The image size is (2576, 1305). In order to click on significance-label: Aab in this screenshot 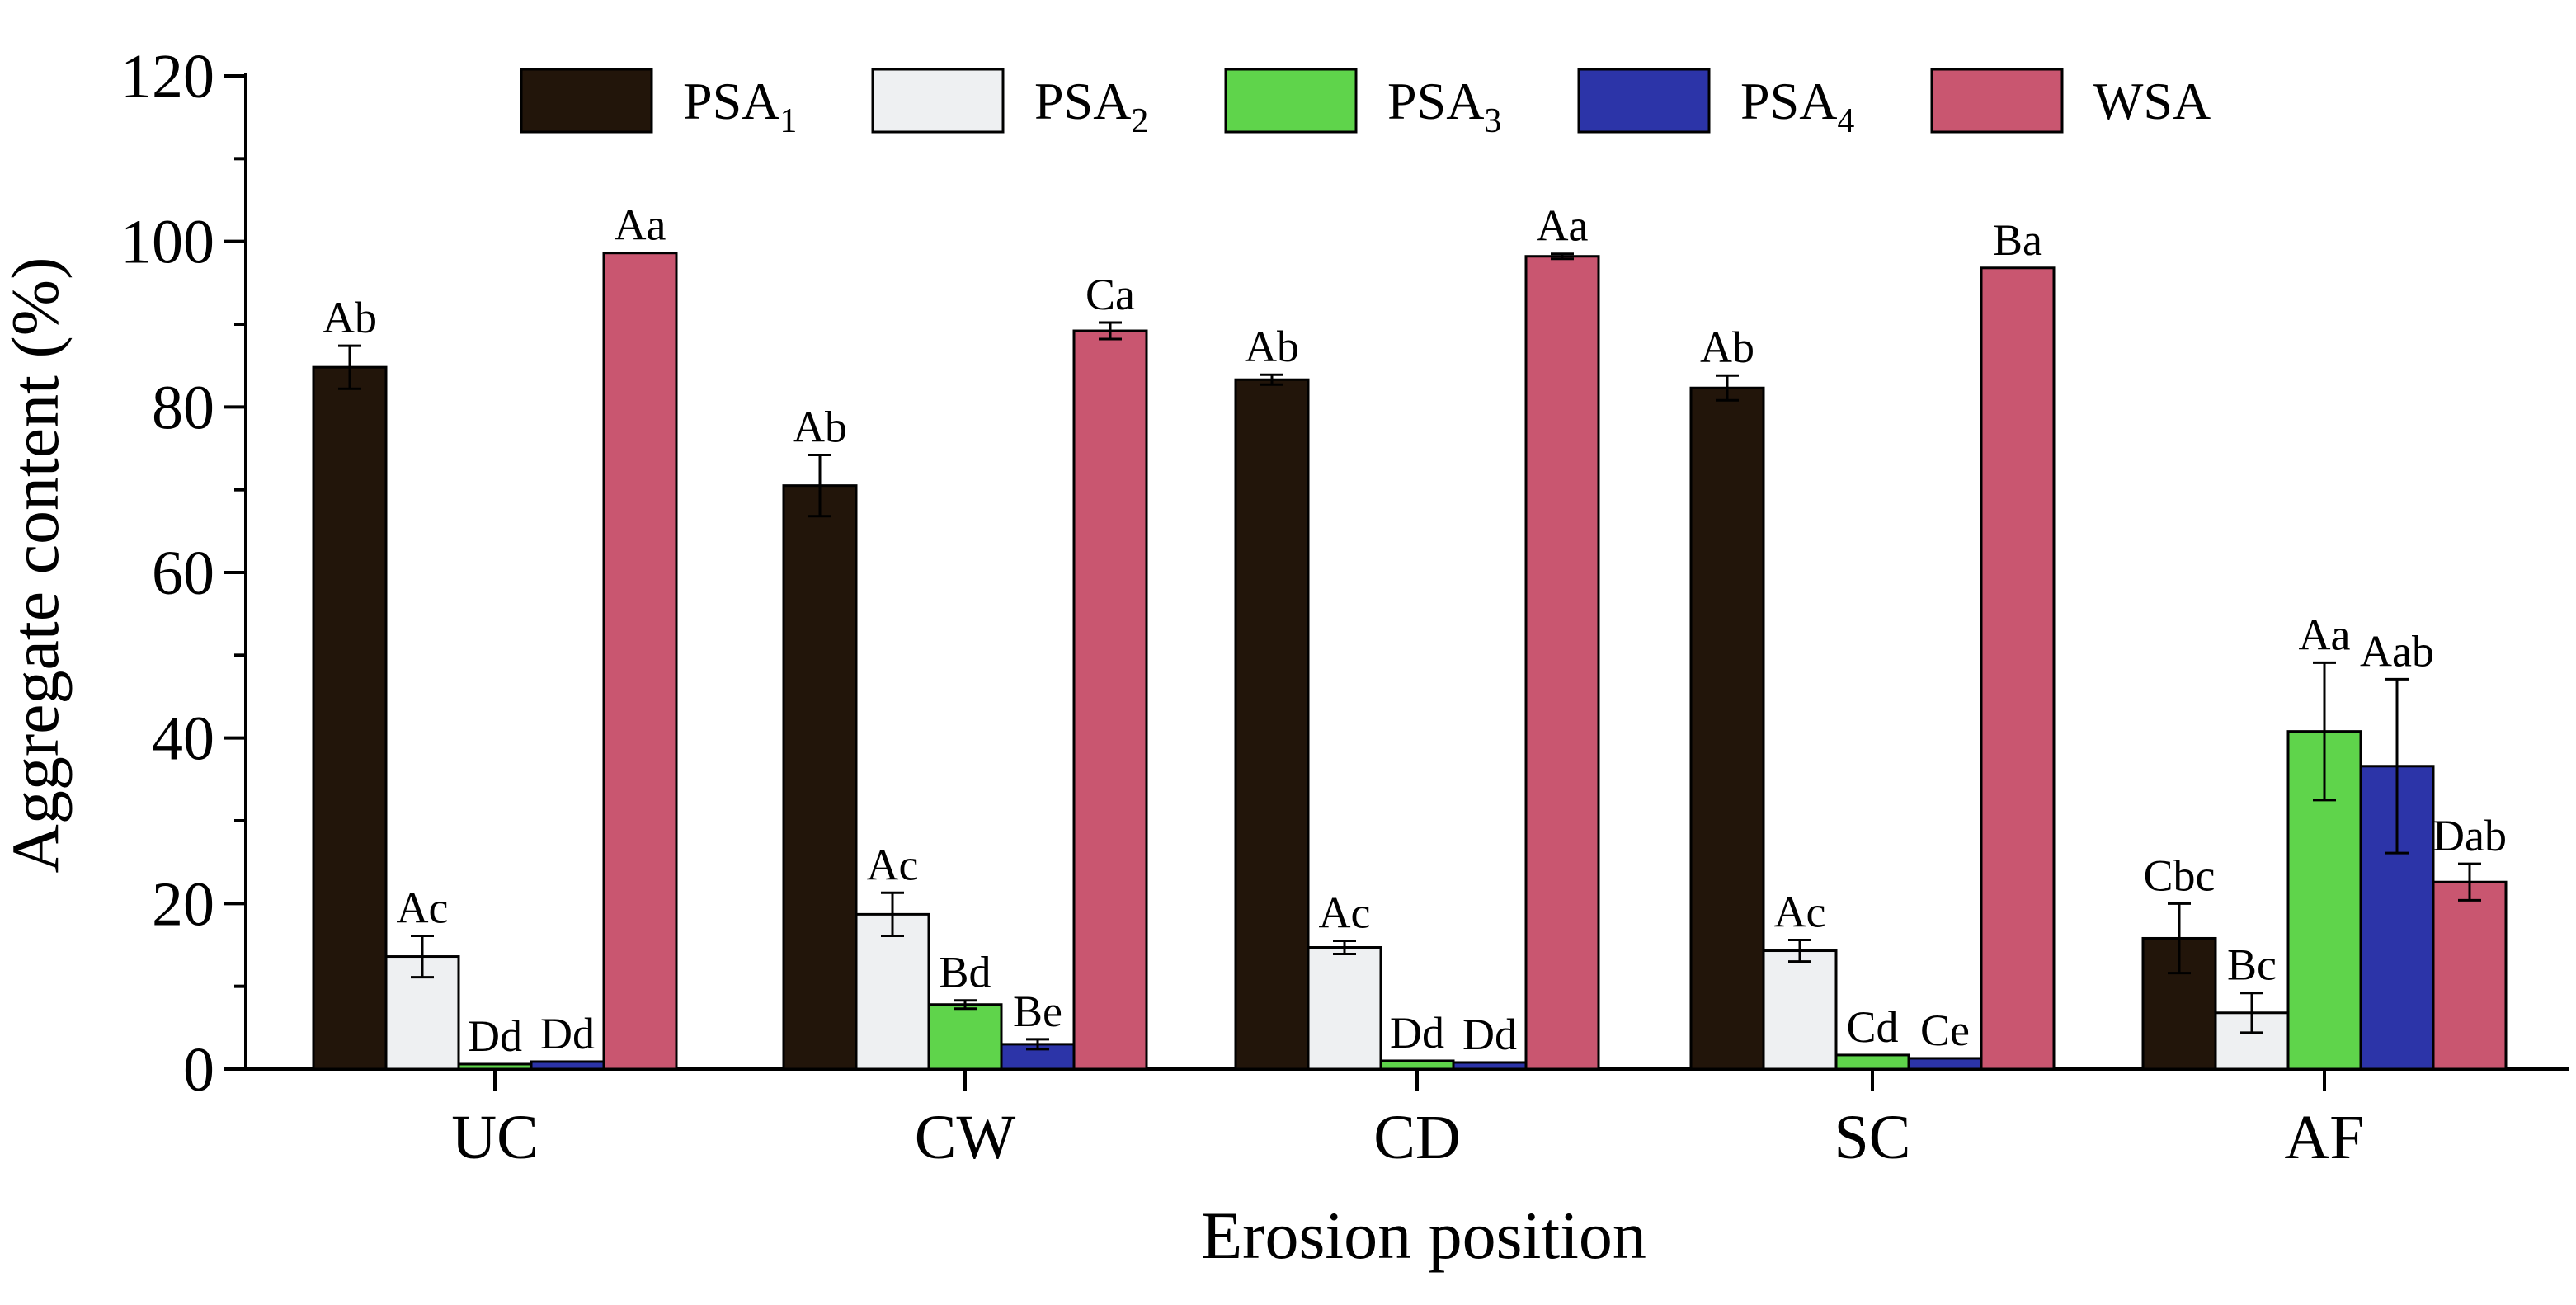, I will do `click(2397, 651)`.